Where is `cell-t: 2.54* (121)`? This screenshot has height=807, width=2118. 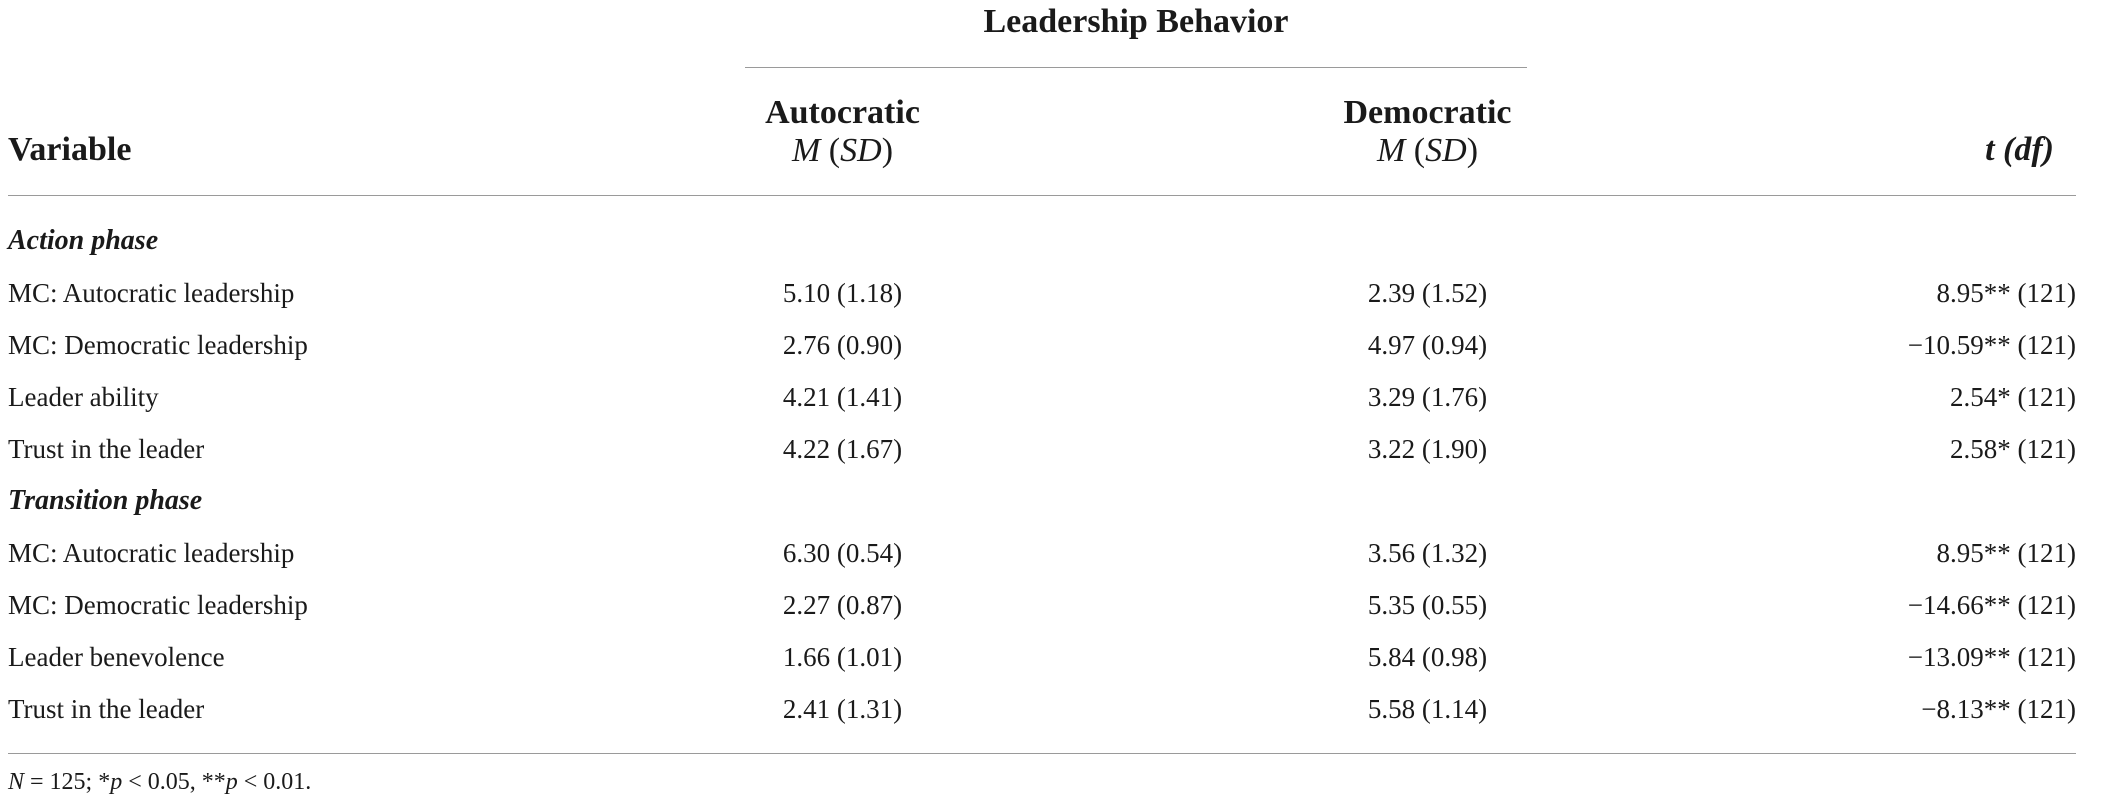
cell-t: 2.54* (121) is located at coordinates (2013, 397).